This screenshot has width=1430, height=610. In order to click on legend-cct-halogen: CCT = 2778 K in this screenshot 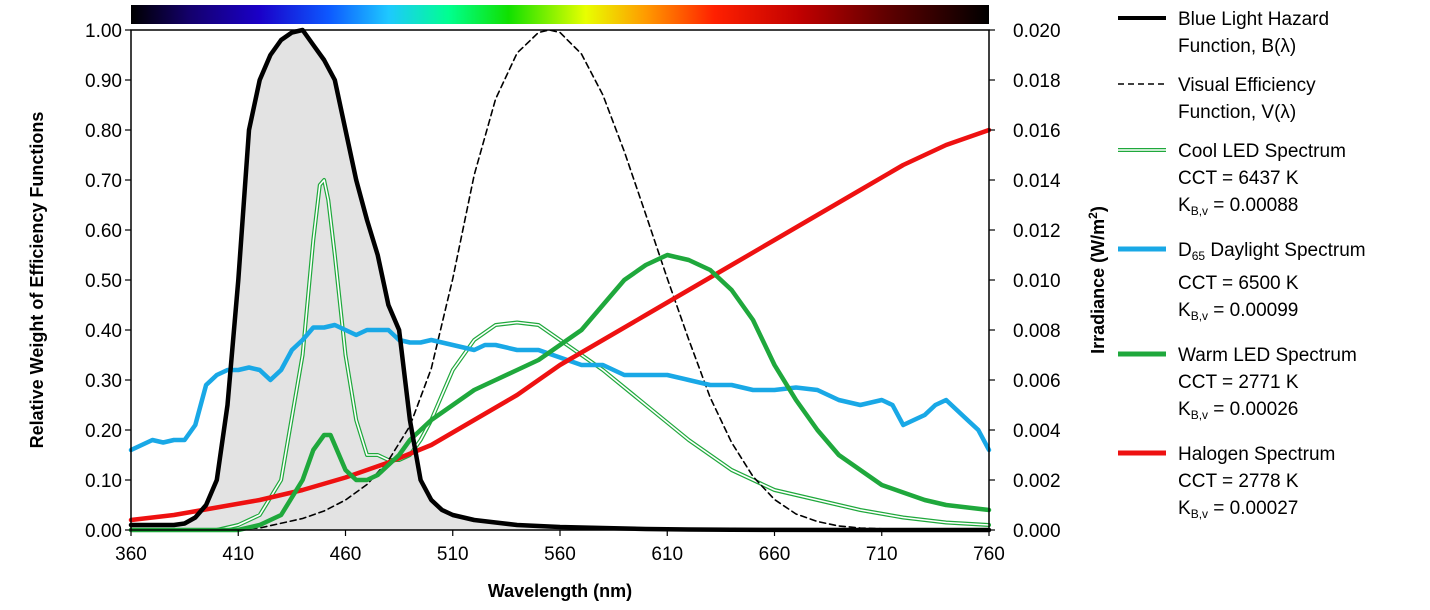, I will do `click(1238, 481)`.